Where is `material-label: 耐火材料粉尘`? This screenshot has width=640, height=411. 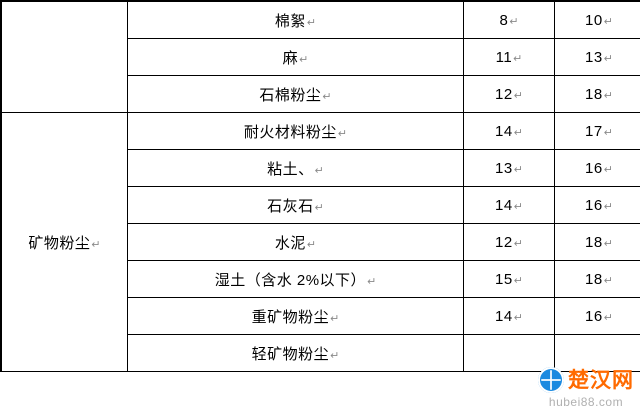 material-label: 耐火材料粉尘 is located at coordinates (290, 132).